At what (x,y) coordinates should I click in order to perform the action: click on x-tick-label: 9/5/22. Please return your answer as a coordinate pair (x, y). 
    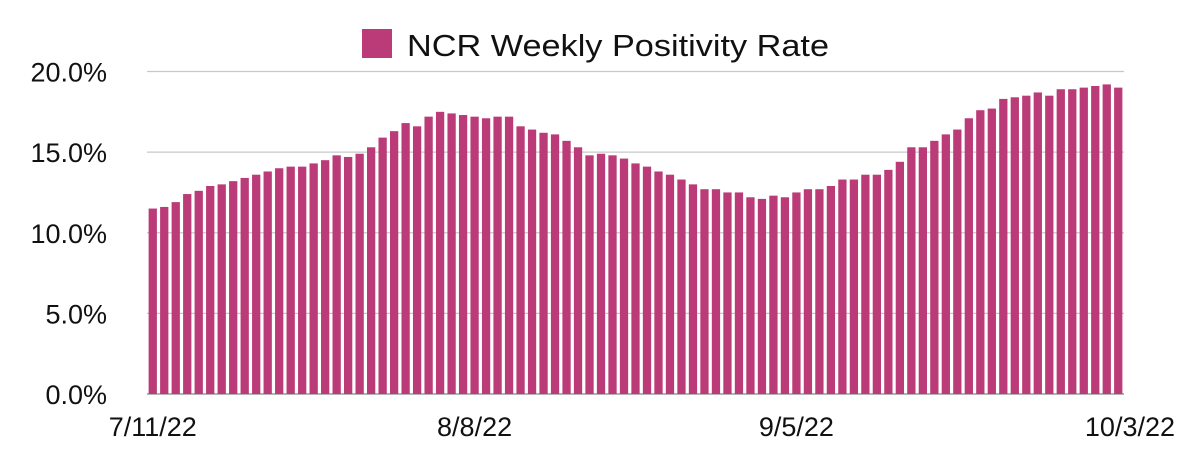
    Looking at the image, I should click on (796, 427).